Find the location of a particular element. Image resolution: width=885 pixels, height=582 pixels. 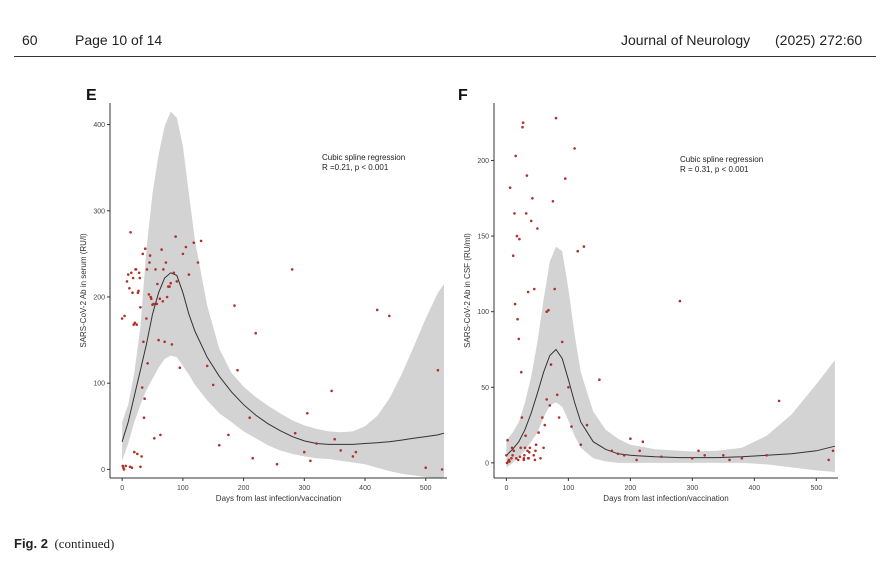

x-tick-label: 400 is located at coordinates (365, 488).